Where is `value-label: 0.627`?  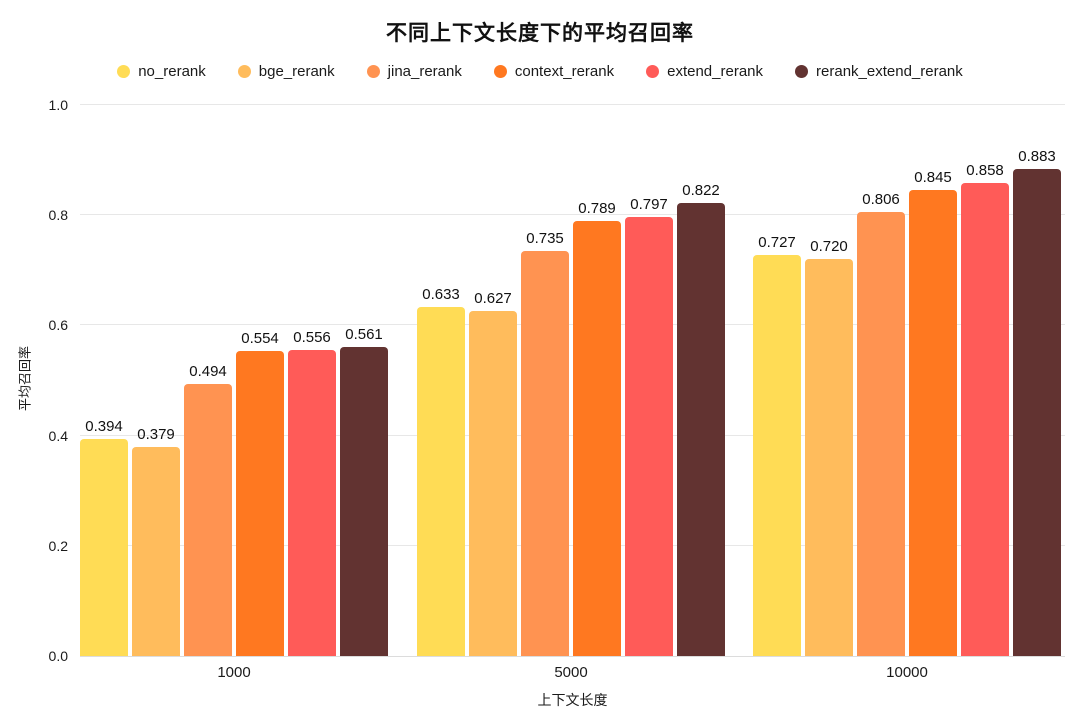
value-label: 0.627 is located at coordinates (493, 298).